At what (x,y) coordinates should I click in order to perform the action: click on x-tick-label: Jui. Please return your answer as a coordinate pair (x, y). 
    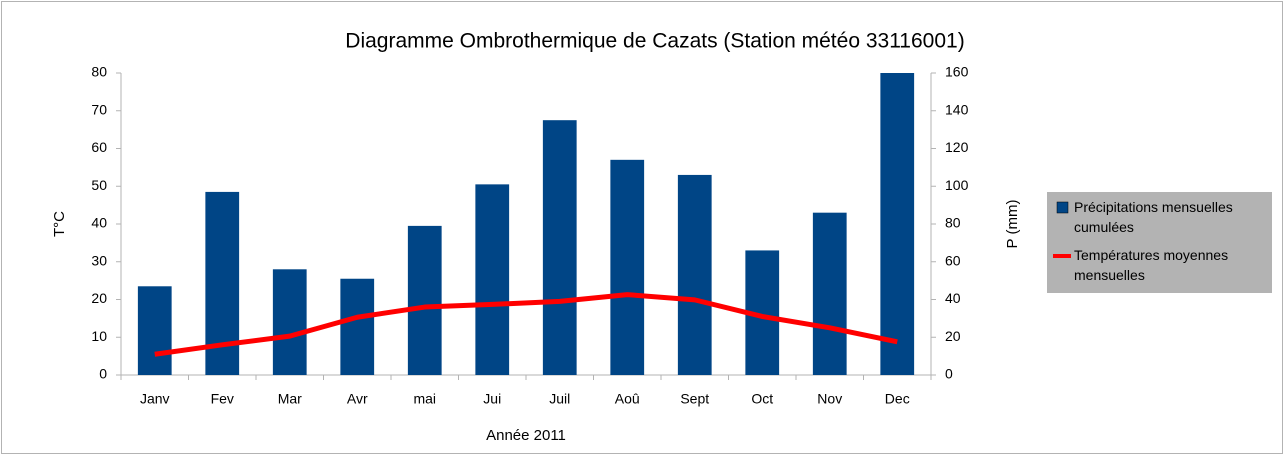
    Looking at the image, I should click on (492, 399).